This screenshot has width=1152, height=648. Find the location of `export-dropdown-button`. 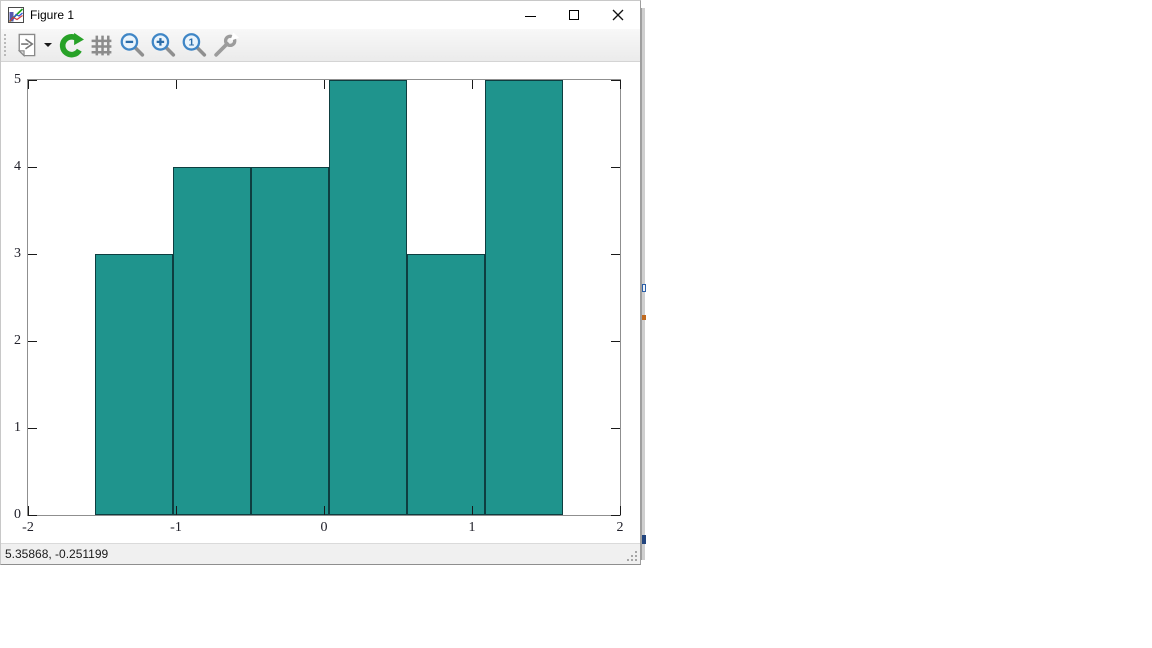

export-dropdown-button is located at coordinates (47, 45).